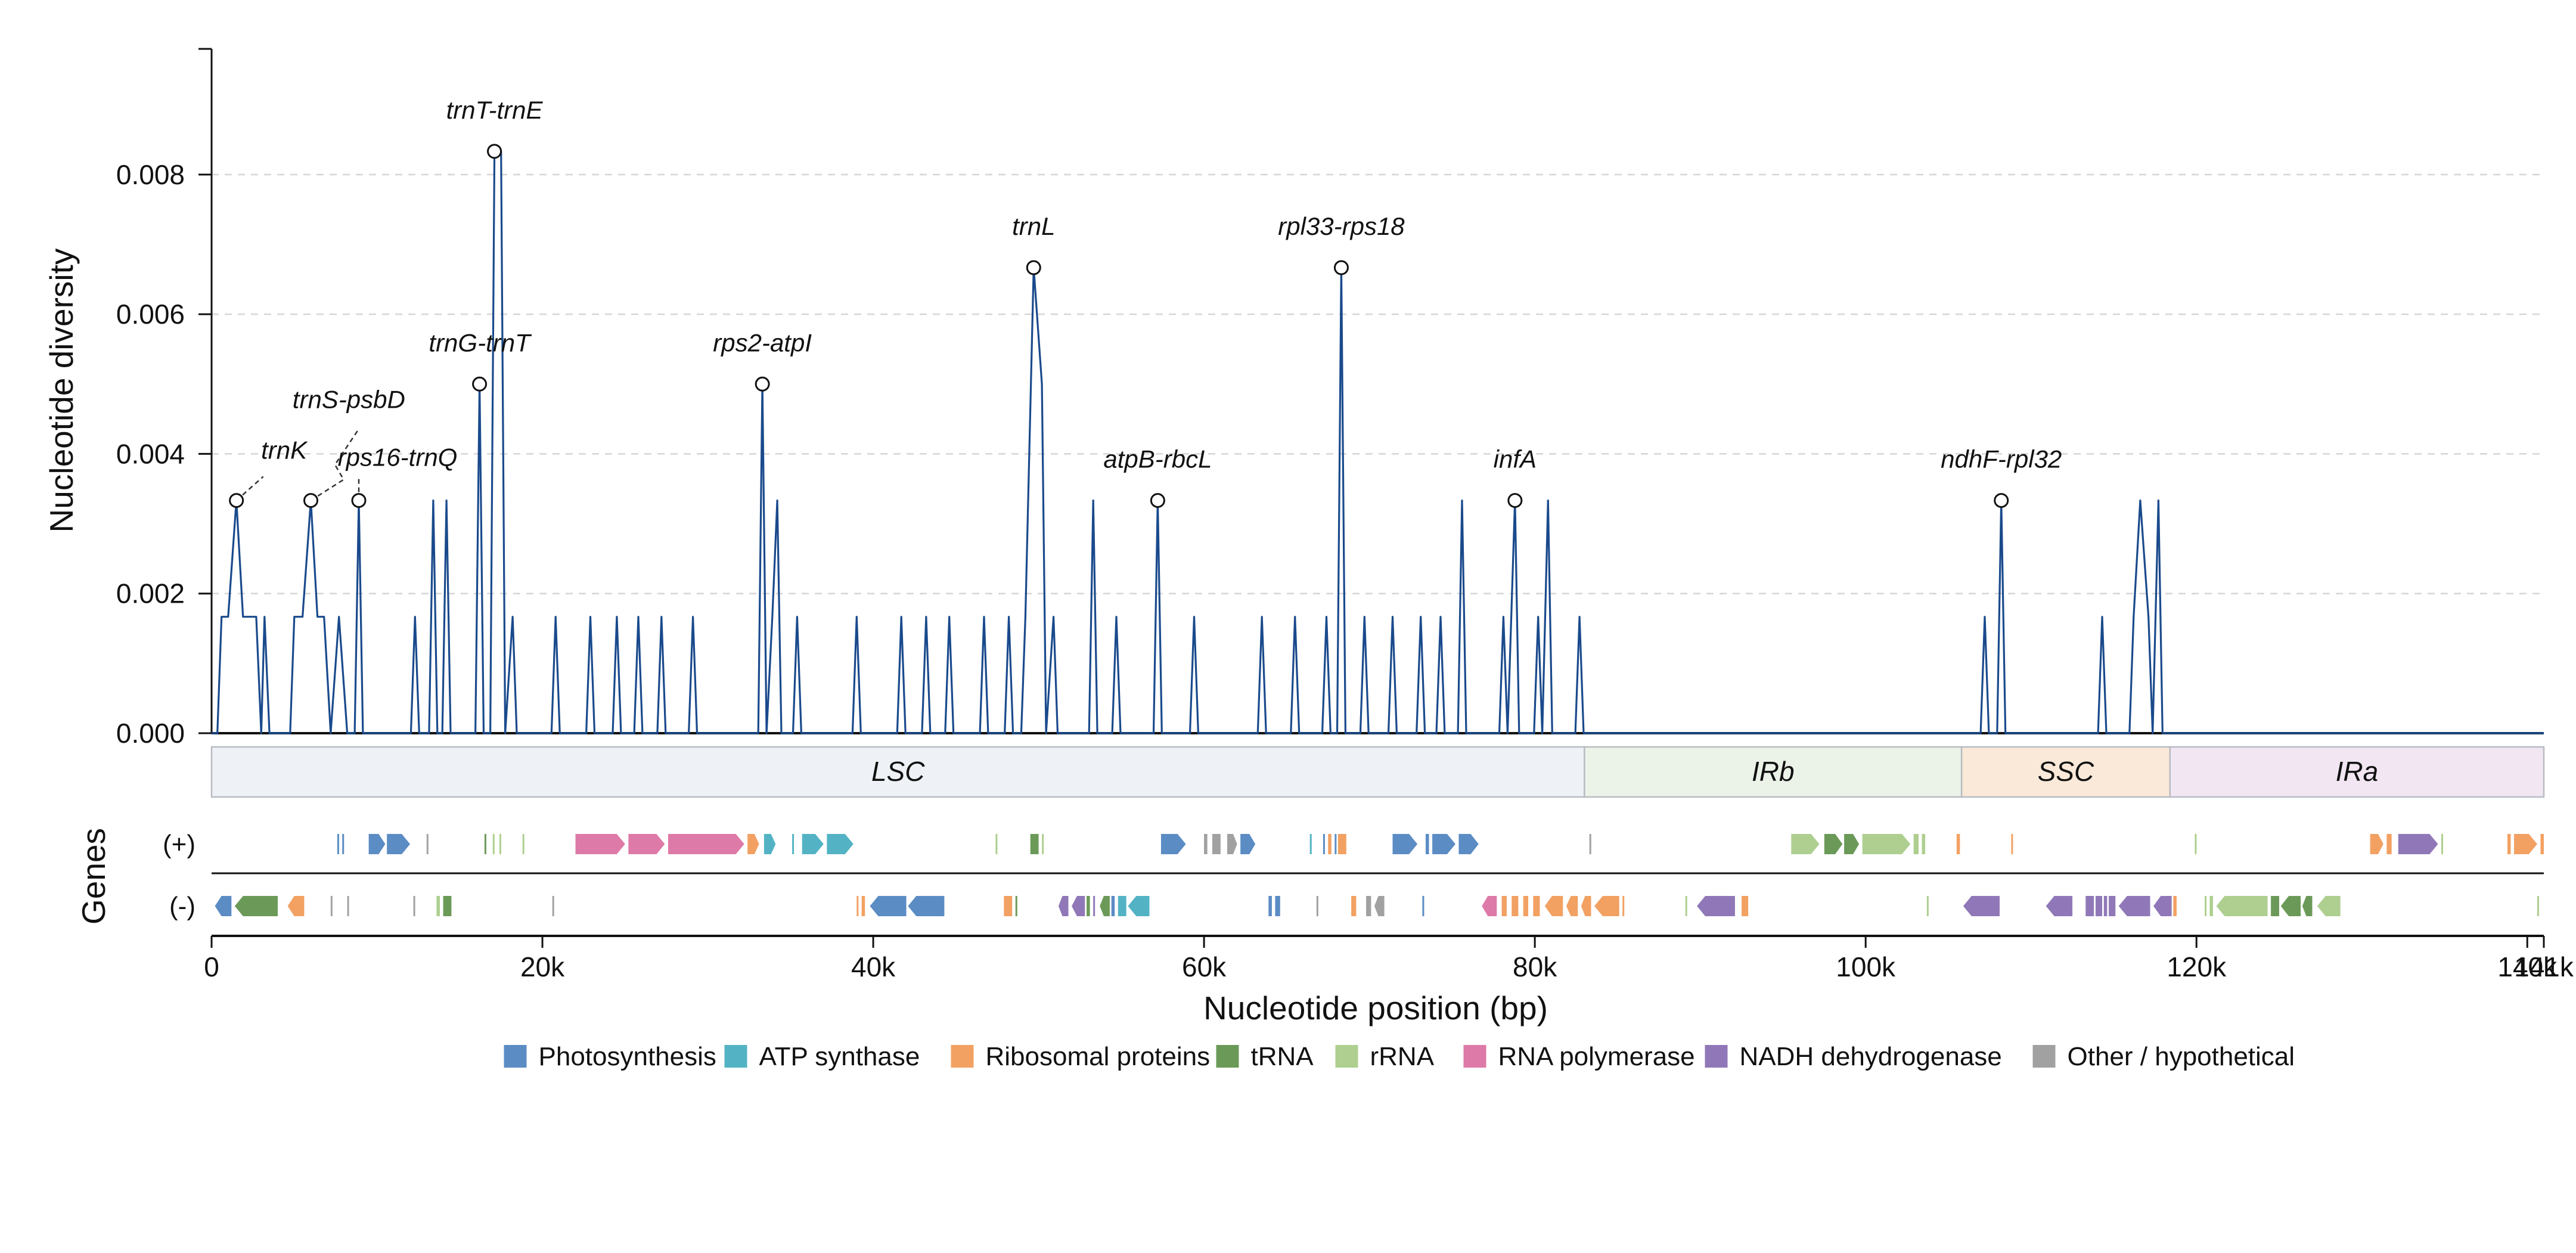  Describe the element at coordinates (211, 966) in the screenshot. I see `x-tick-label: 0` at that location.